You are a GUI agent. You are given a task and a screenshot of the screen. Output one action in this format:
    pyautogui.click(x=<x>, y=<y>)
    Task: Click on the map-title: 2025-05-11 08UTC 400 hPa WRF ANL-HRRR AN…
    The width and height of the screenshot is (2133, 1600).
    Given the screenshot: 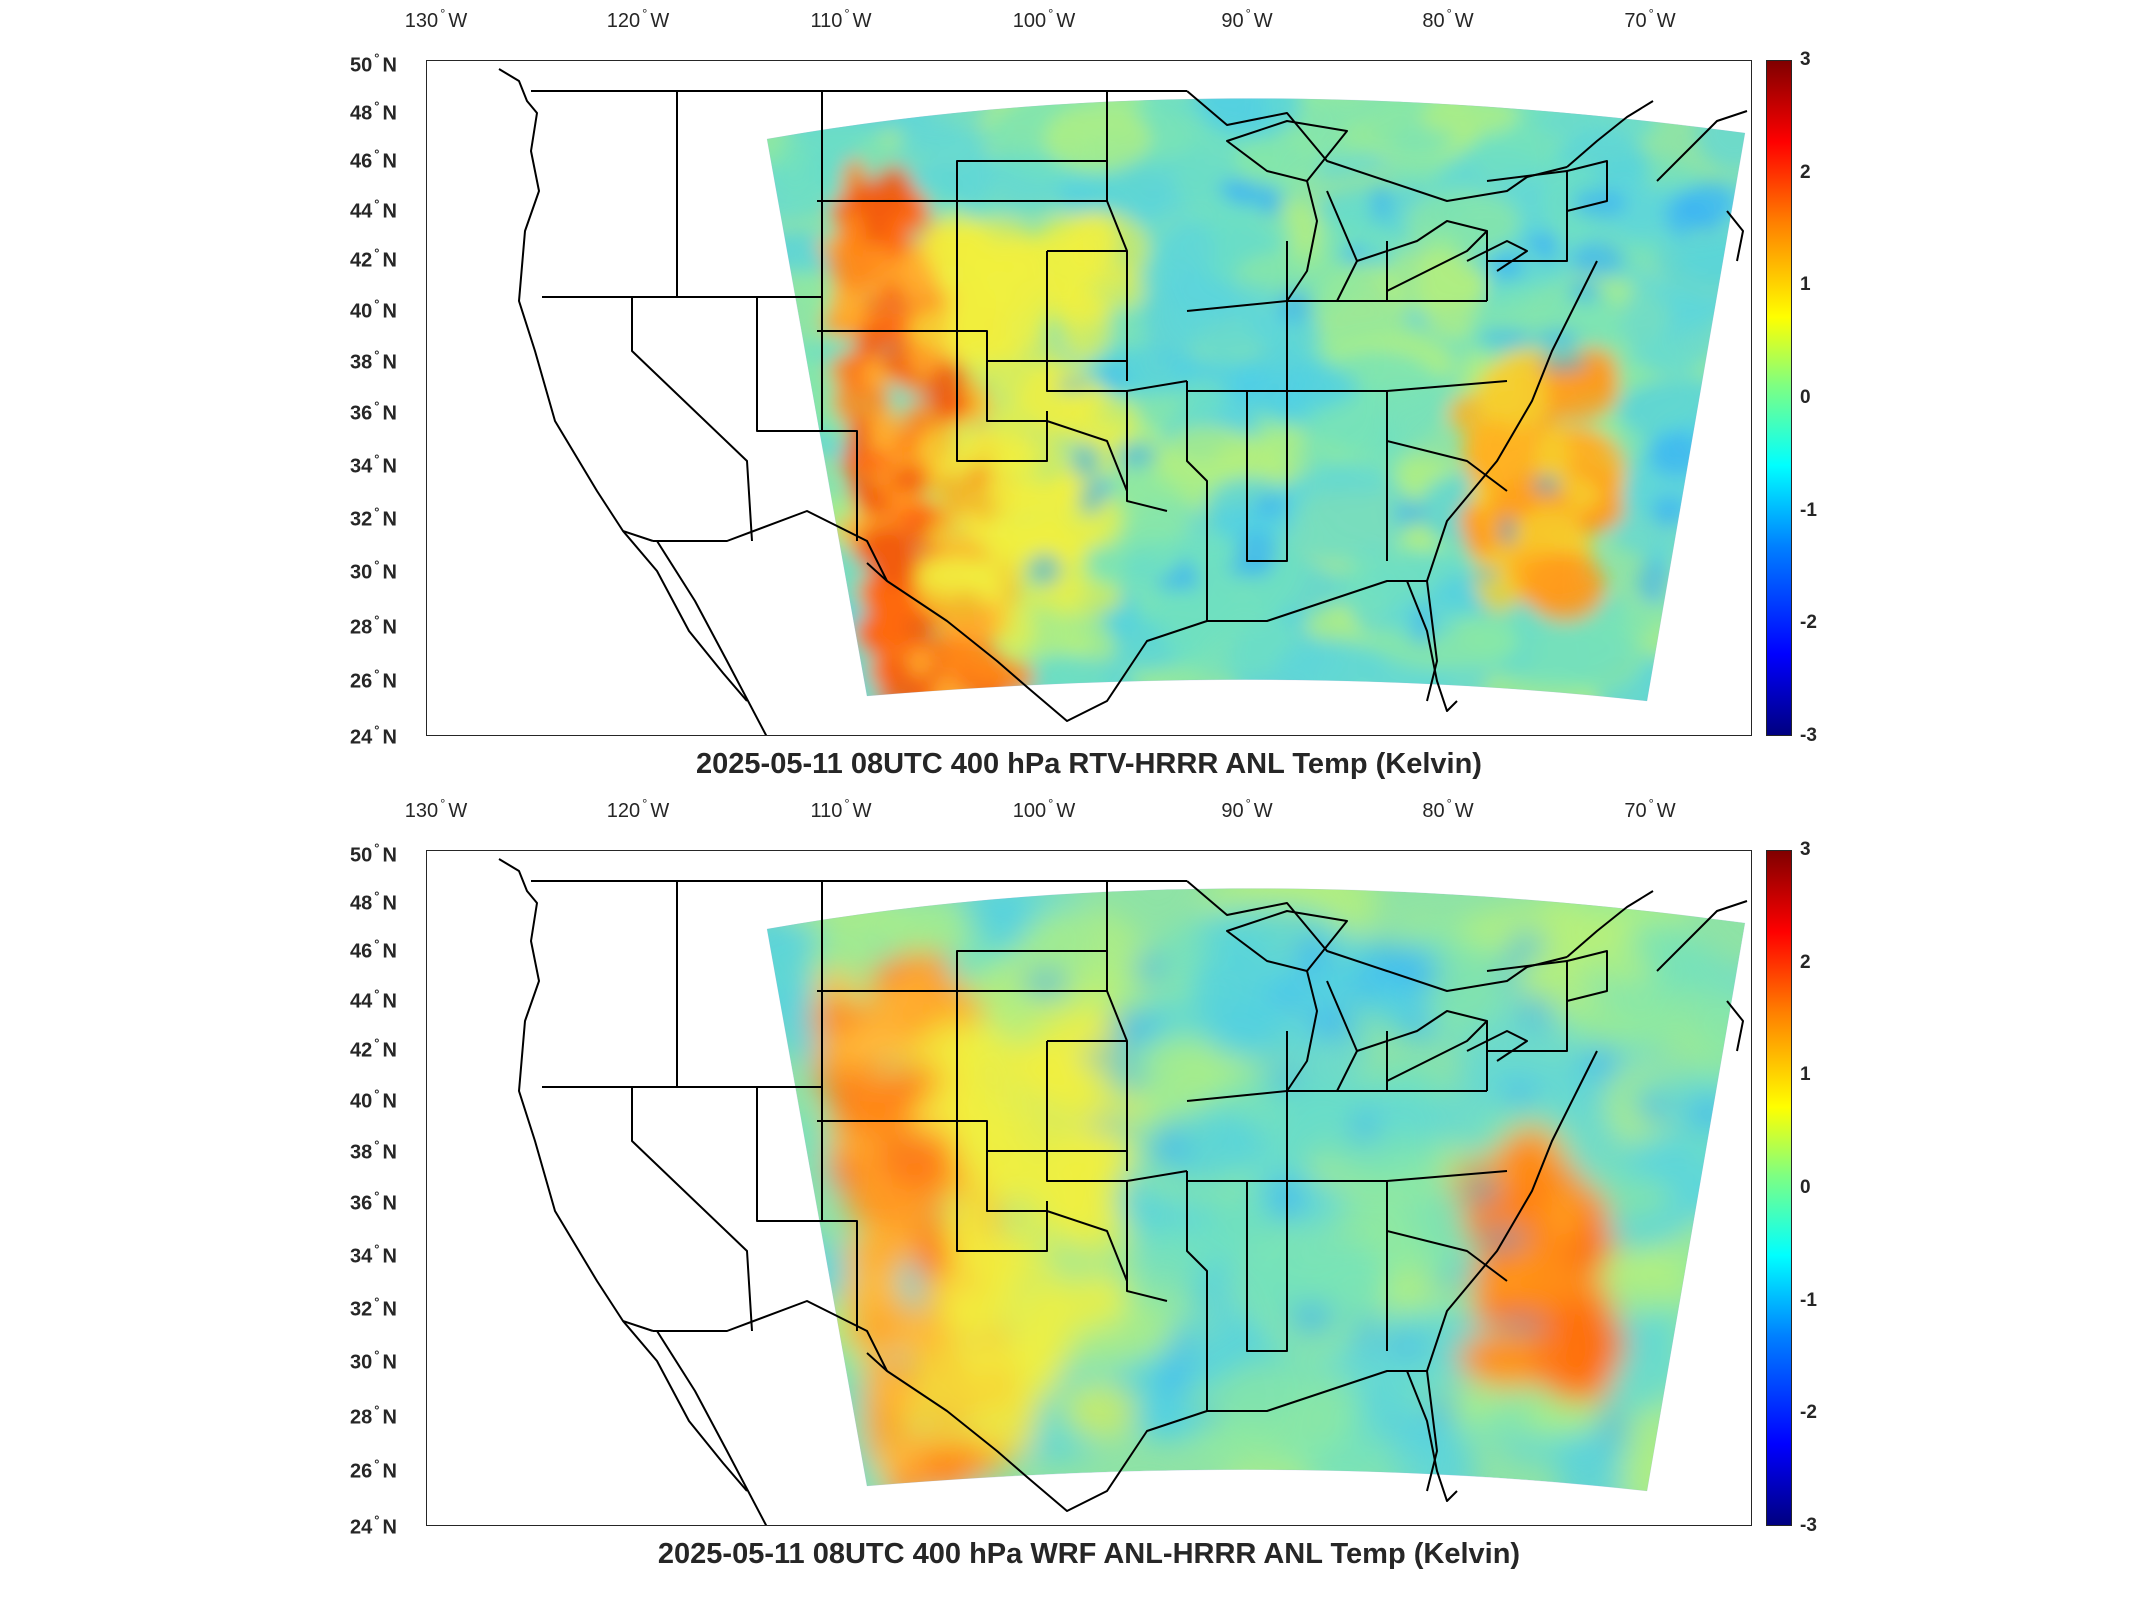 What is the action you would take?
    pyautogui.click(x=1089, y=1554)
    